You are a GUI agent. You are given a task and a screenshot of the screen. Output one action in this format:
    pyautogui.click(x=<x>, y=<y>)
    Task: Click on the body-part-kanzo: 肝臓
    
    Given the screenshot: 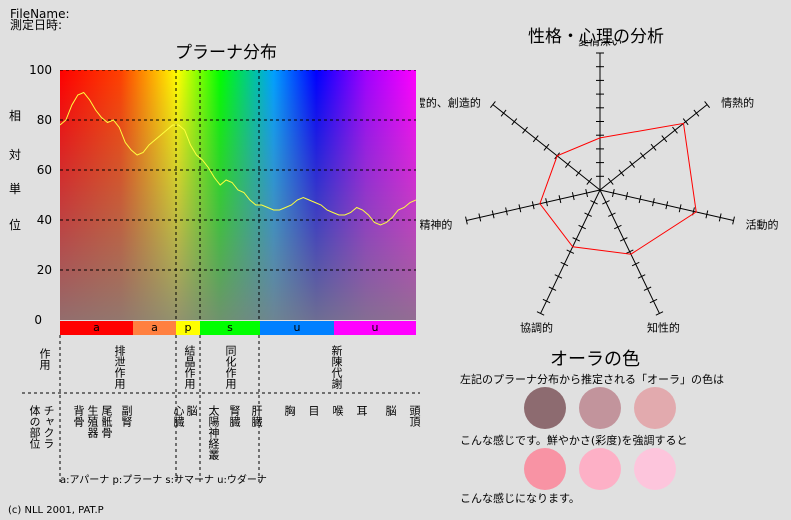 What is the action you would take?
    pyautogui.click(x=256, y=416)
    